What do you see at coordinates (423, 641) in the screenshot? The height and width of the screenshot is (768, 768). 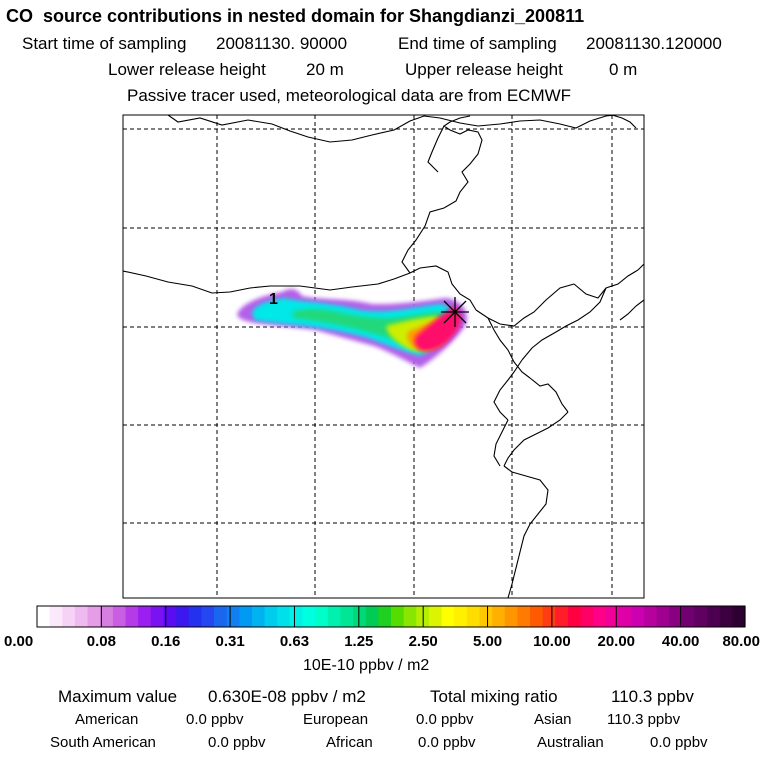 I see `colorbar-tick-label: 2.50` at bounding box center [423, 641].